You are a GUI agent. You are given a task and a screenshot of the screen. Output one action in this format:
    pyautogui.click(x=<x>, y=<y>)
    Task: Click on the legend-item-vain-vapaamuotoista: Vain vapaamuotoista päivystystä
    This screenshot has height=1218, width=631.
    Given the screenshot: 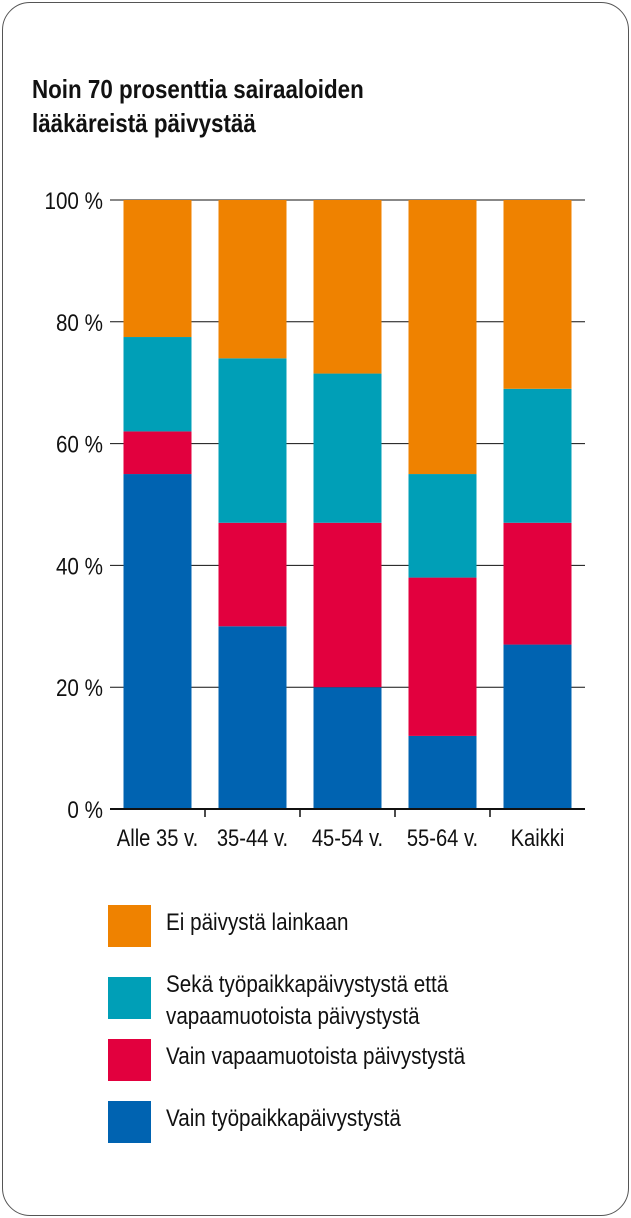 What is the action you would take?
    pyautogui.click(x=348, y=1067)
    